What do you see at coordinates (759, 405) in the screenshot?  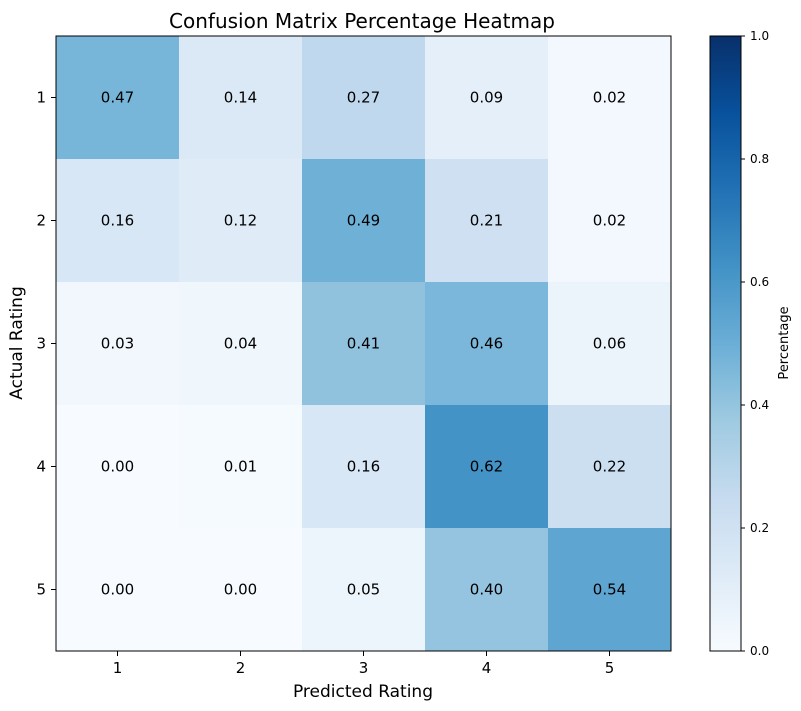 I see `colorbar-tick-label: 0.4` at bounding box center [759, 405].